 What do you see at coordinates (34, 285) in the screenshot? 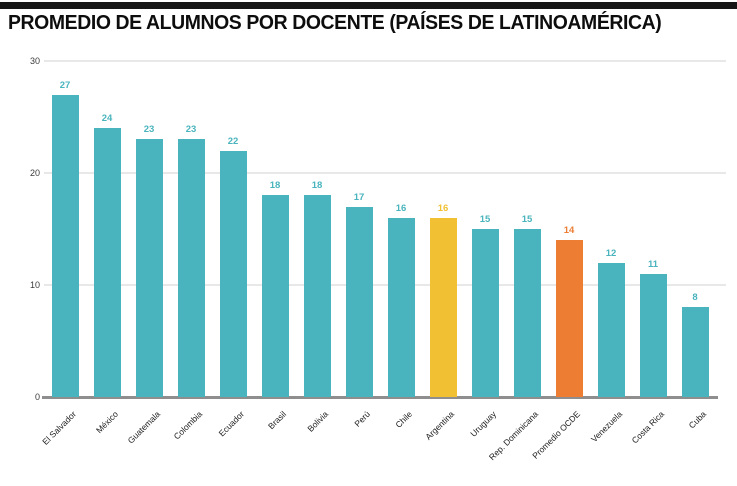
I see `y-axis-tick-label: 10` at bounding box center [34, 285].